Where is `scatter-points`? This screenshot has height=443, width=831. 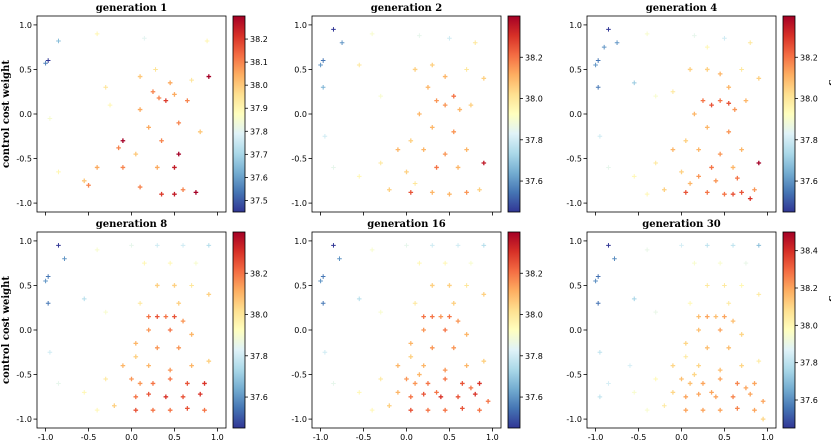
scatter-points is located at coordinates (679, 332).